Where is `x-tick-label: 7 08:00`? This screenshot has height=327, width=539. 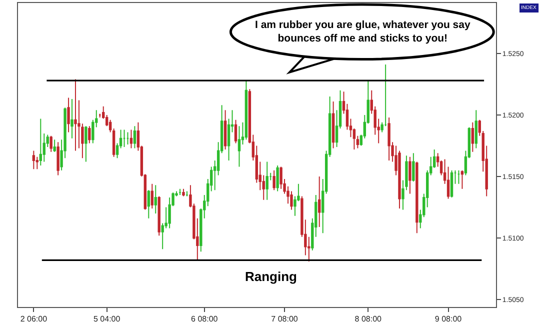
x-tick-label: 7 08:00 is located at coordinates (284, 319).